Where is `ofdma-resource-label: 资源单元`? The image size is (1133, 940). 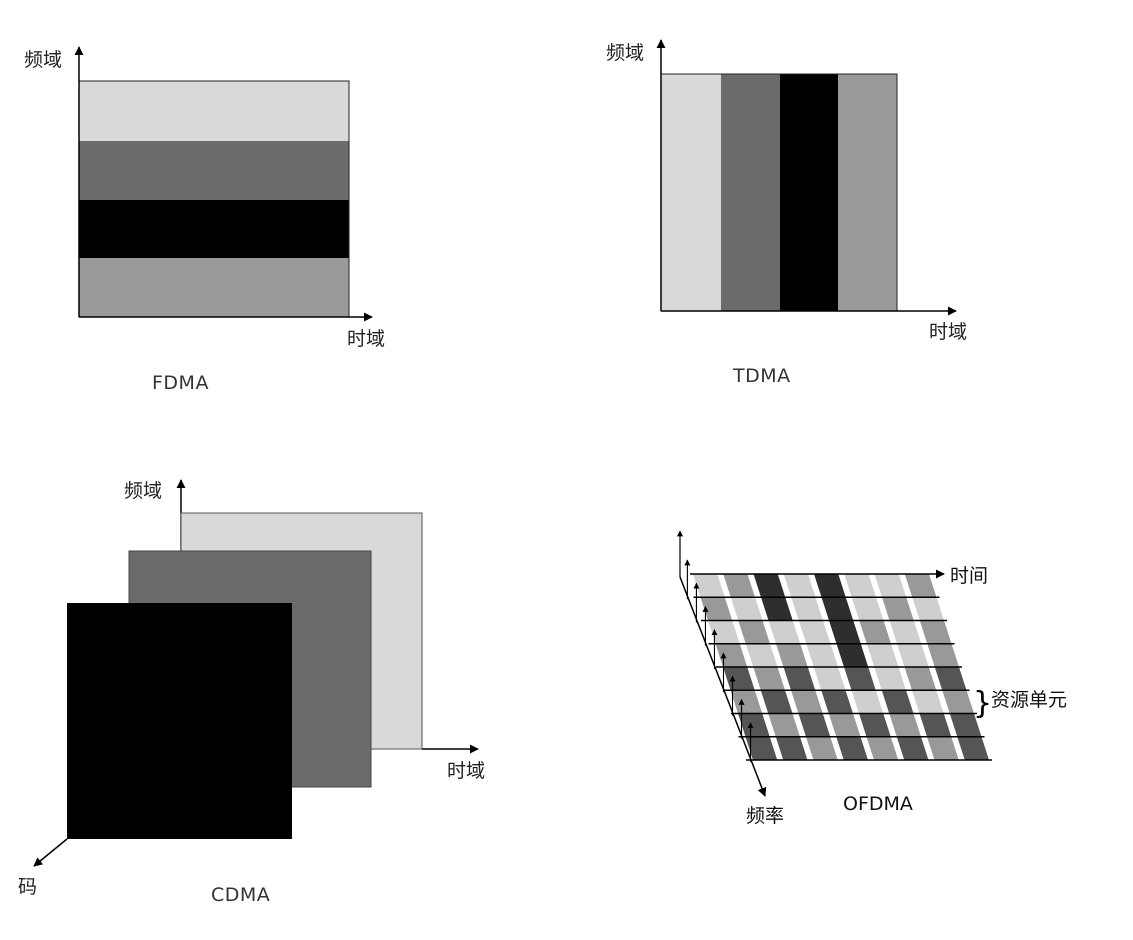 ofdma-resource-label: 资源单元 is located at coordinates (1029, 700).